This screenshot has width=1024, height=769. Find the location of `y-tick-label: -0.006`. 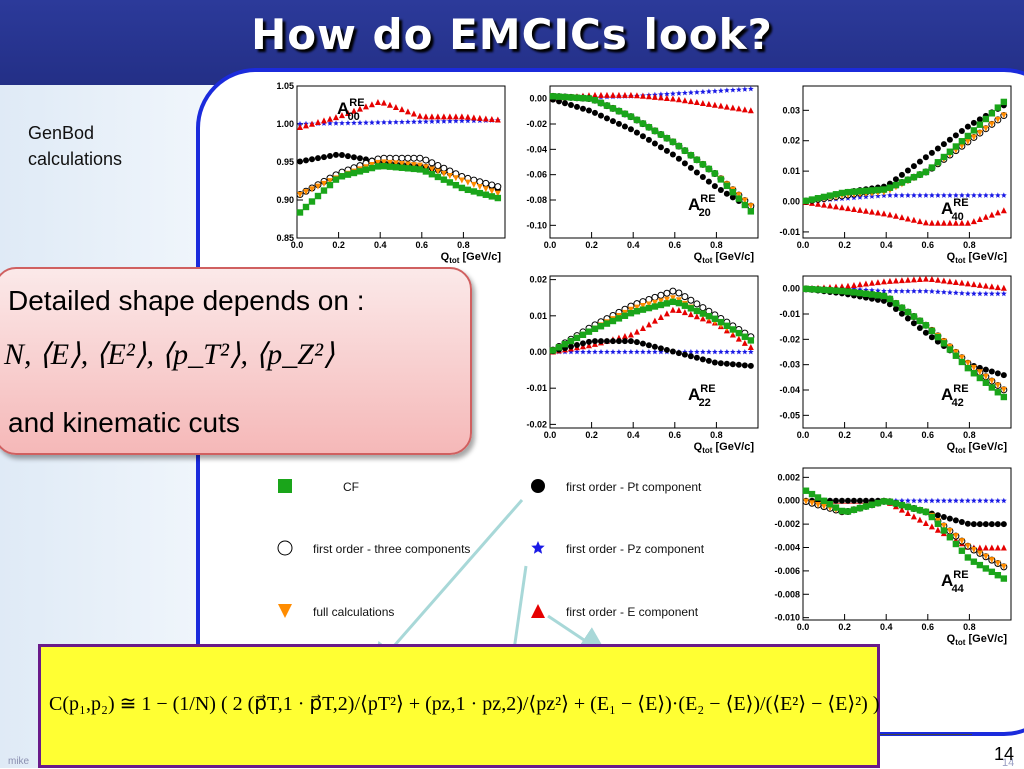

y-tick-label: -0.006 is located at coordinates (787, 571).